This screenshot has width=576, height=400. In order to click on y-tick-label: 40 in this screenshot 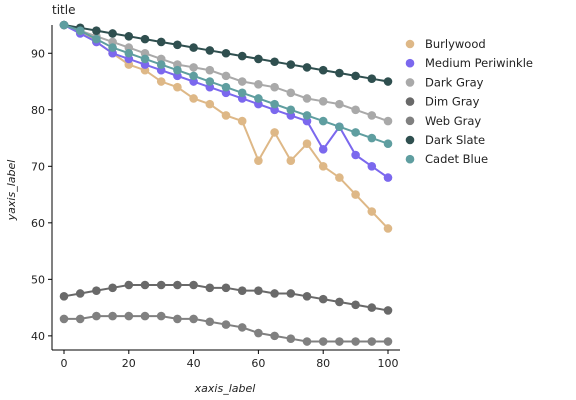, I will do `click(38, 336)`.